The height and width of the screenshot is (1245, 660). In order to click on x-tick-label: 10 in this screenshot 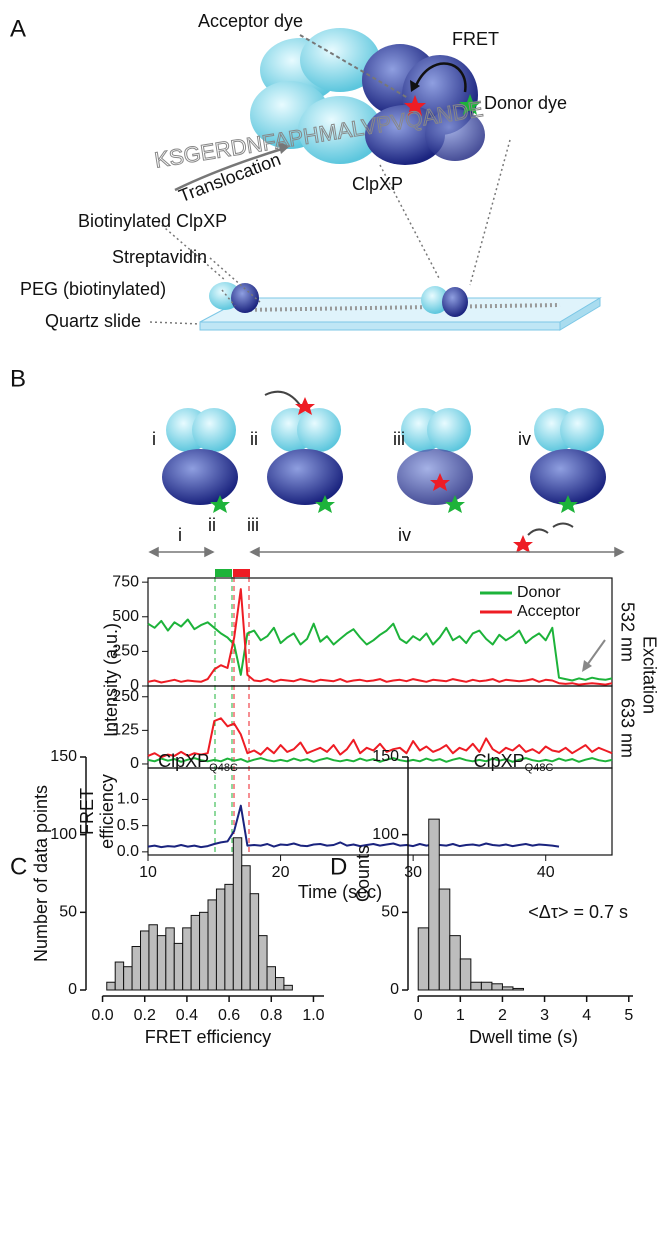, I will do `click(148, 872)`.